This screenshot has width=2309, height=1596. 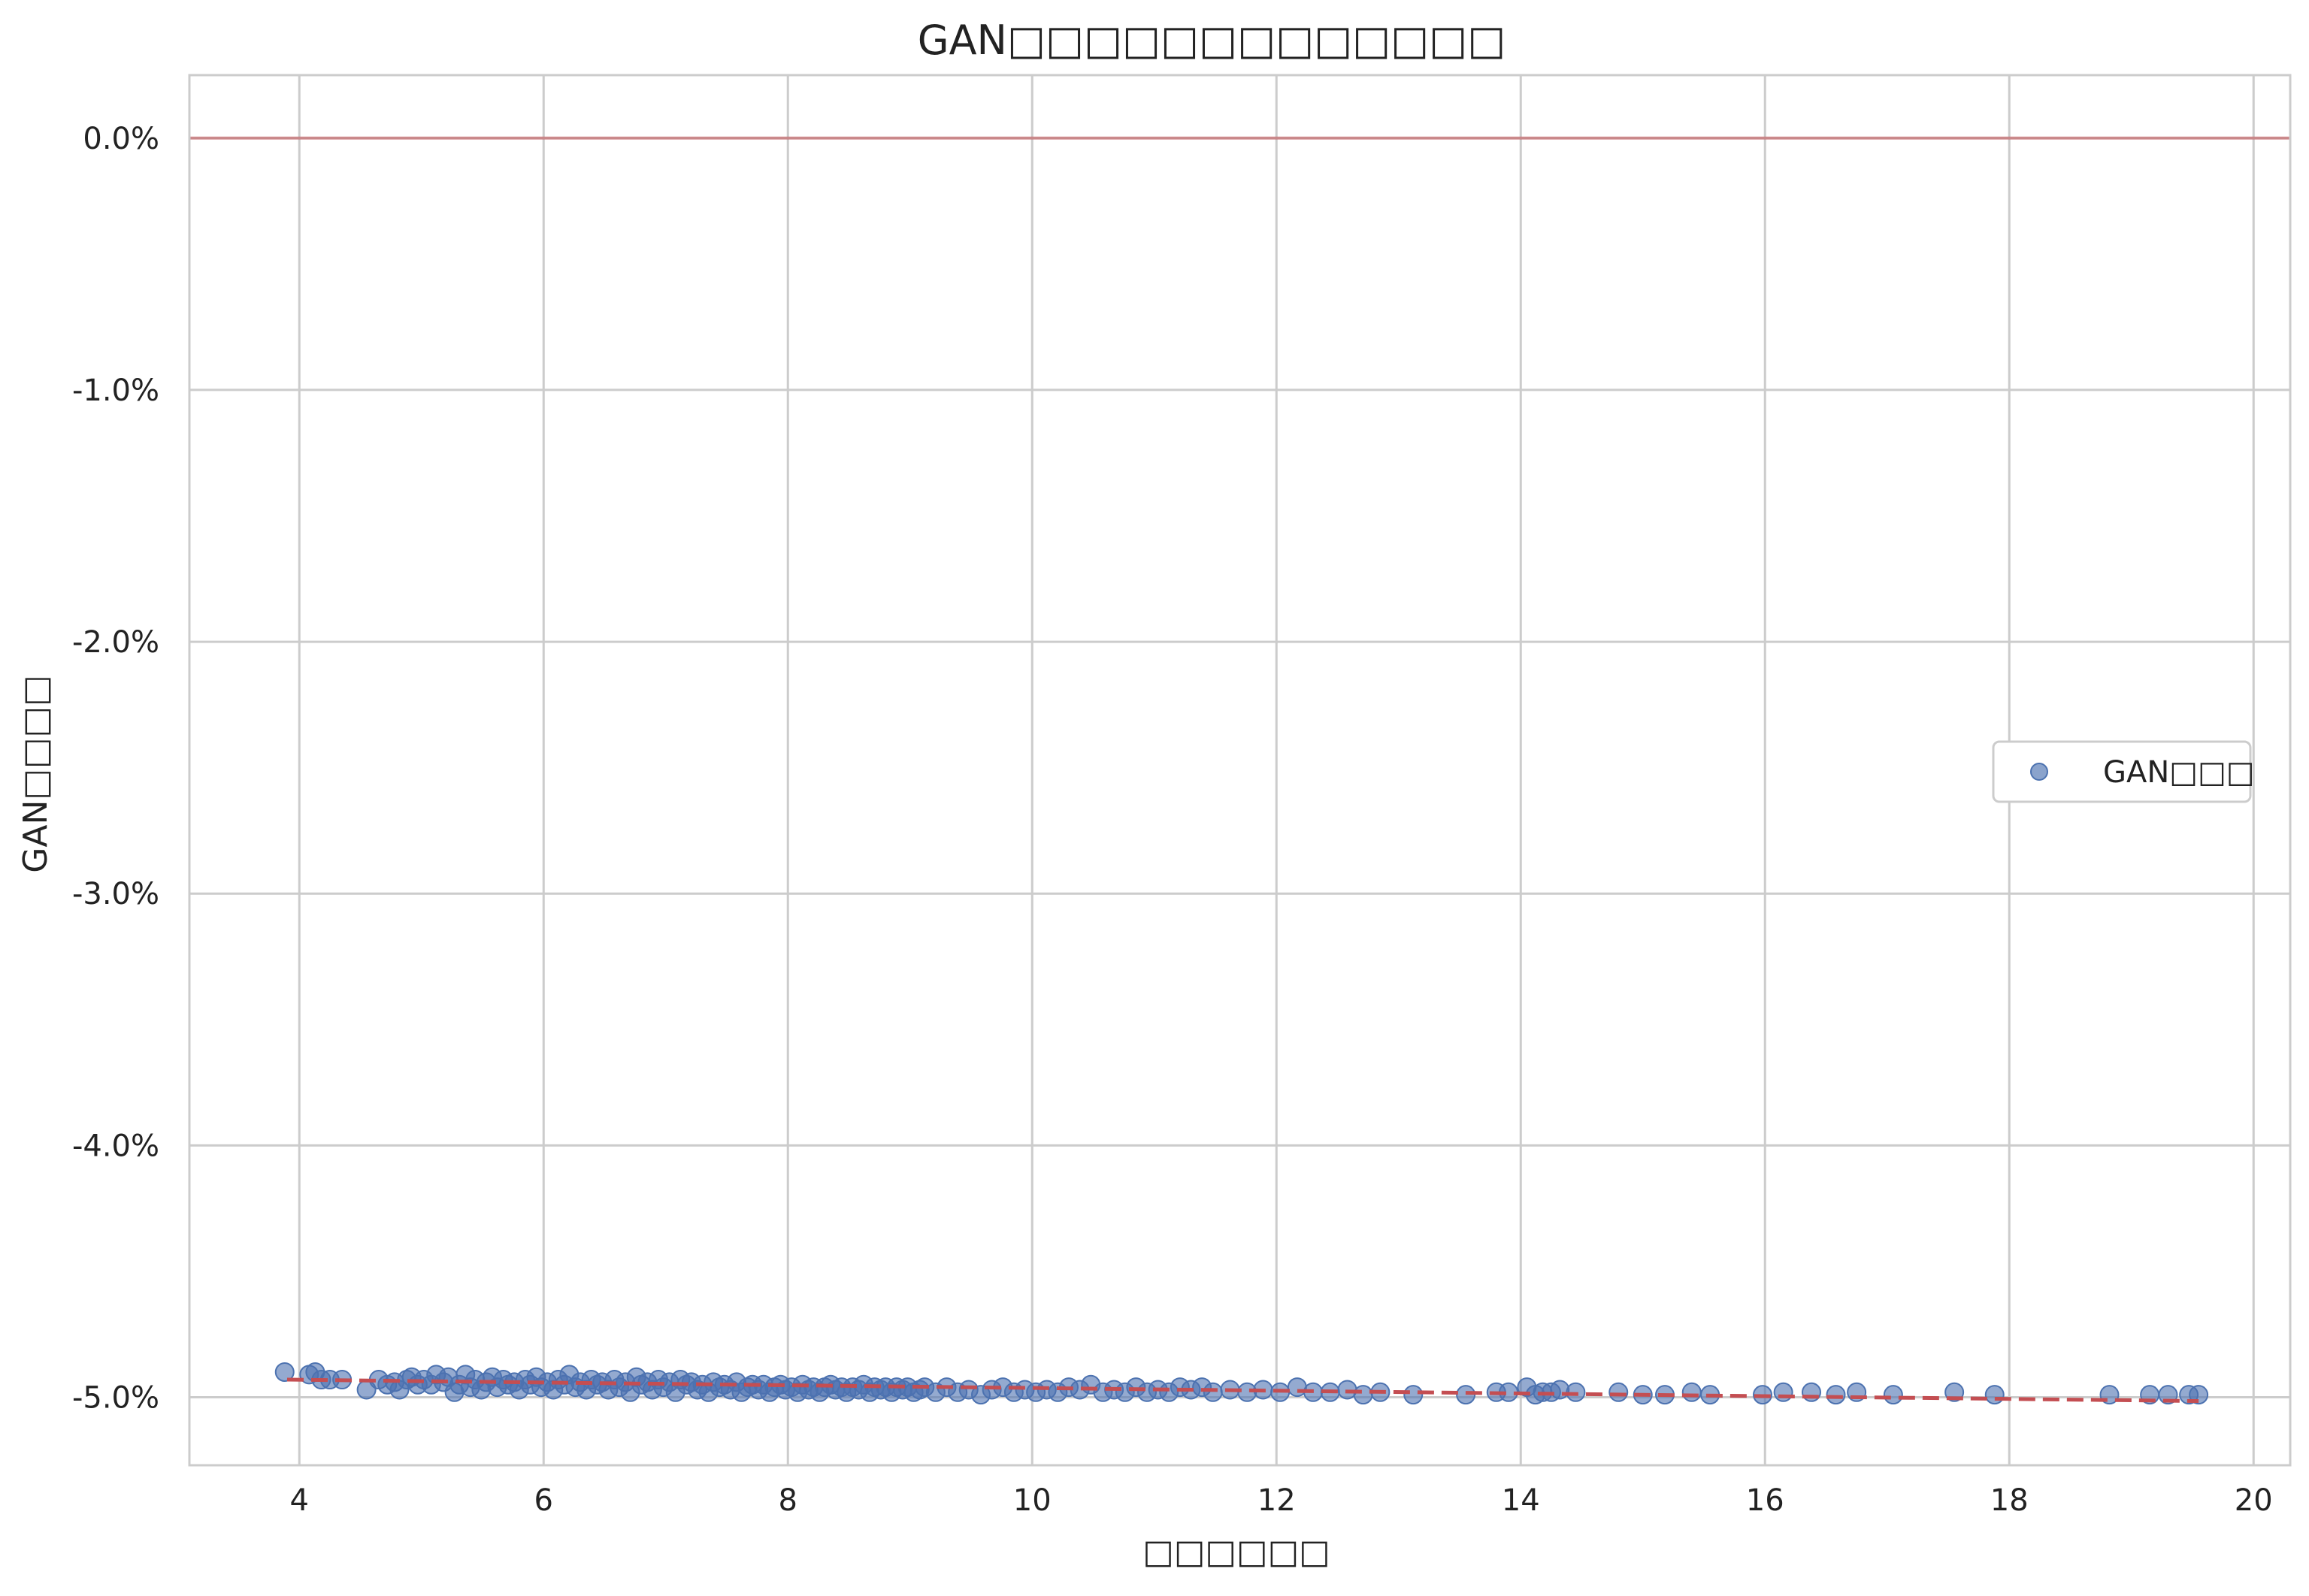 I want to click on legend-marker, so click(x=2039, y=772).